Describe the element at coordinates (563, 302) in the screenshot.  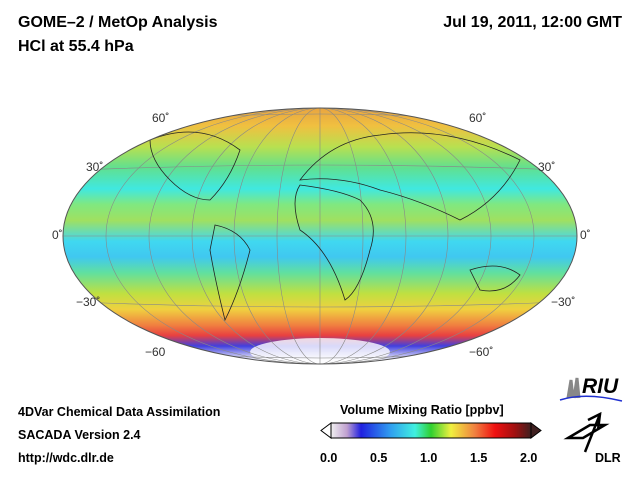
I see `lat-label-right-minus30: −30˚` at that location.